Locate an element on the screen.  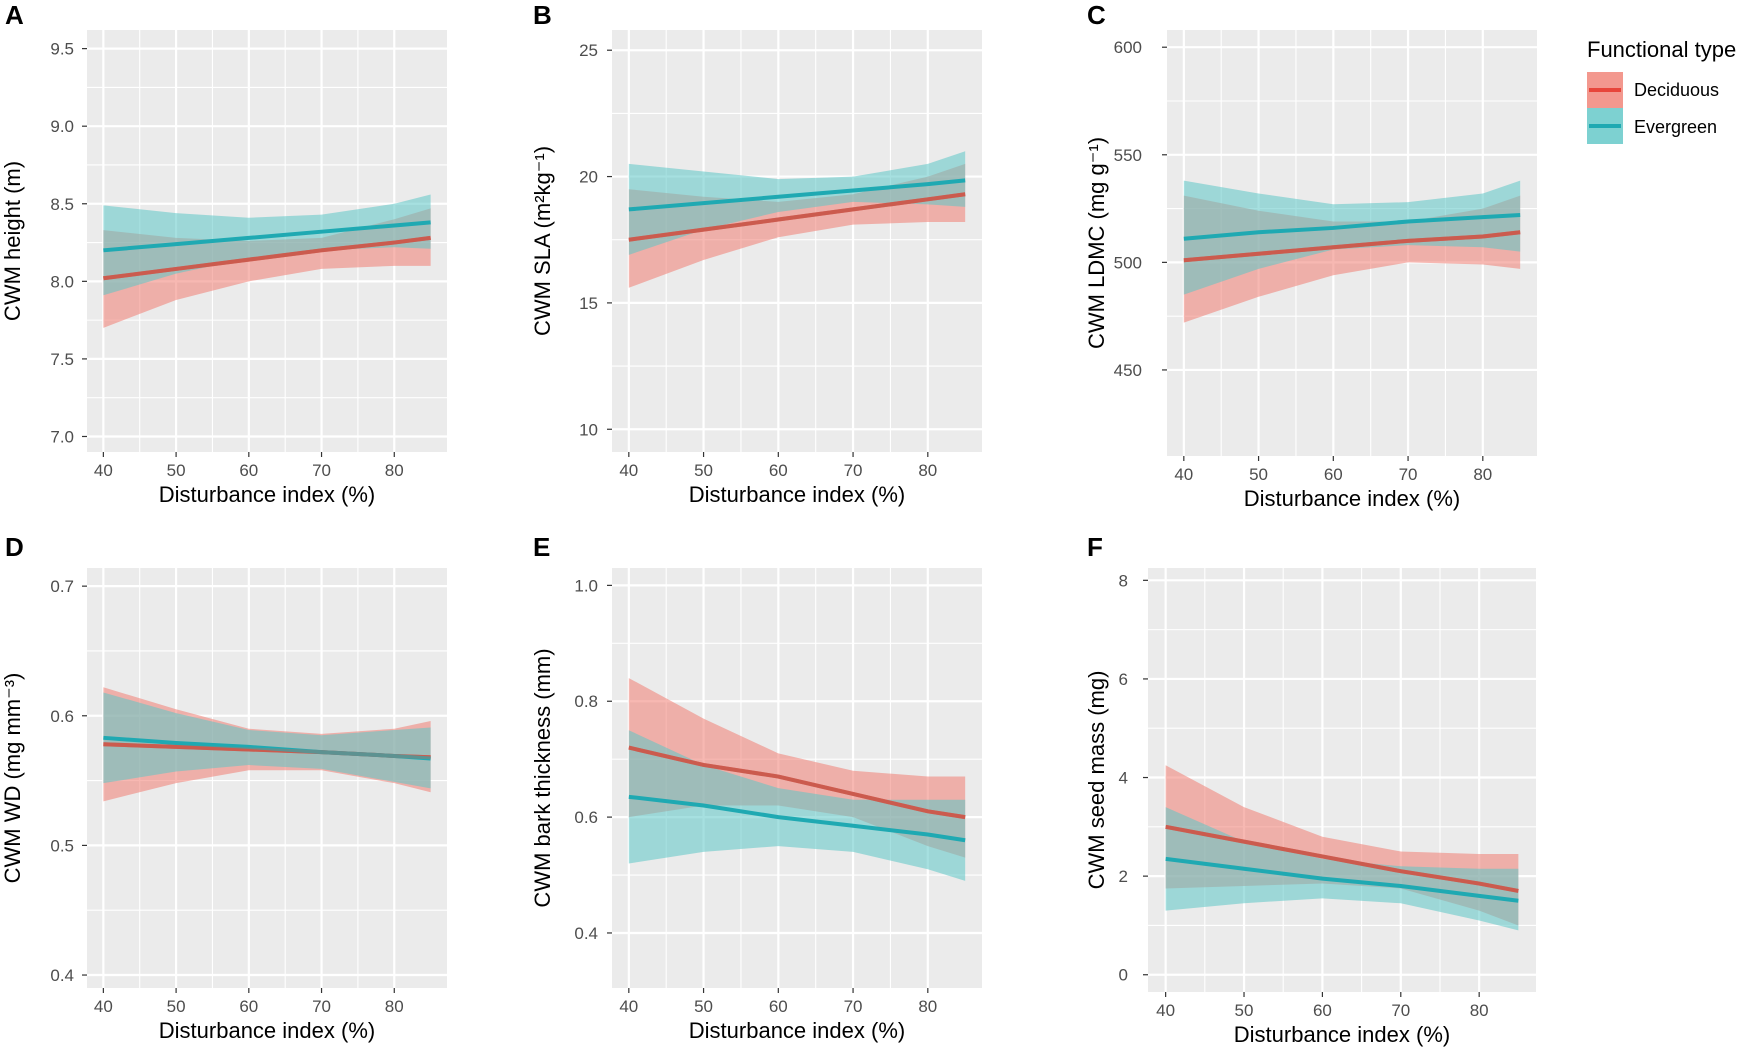
y-tick-label: 0.5 is located at coordinates (62, 845).